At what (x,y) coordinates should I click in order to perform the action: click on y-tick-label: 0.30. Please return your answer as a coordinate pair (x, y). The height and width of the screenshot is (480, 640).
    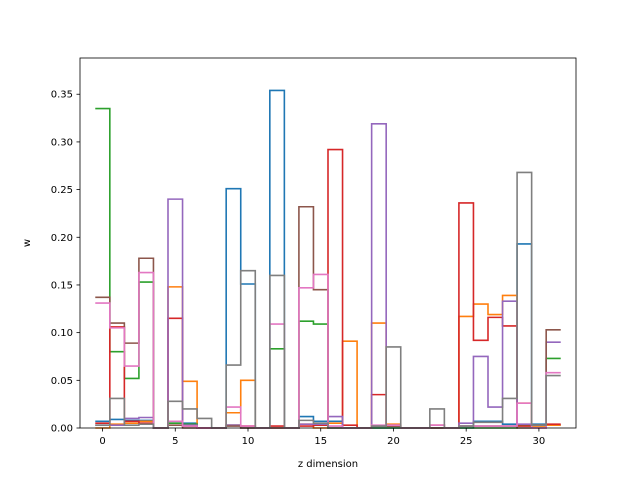
    Looking at the image, I should click on (62, 142).